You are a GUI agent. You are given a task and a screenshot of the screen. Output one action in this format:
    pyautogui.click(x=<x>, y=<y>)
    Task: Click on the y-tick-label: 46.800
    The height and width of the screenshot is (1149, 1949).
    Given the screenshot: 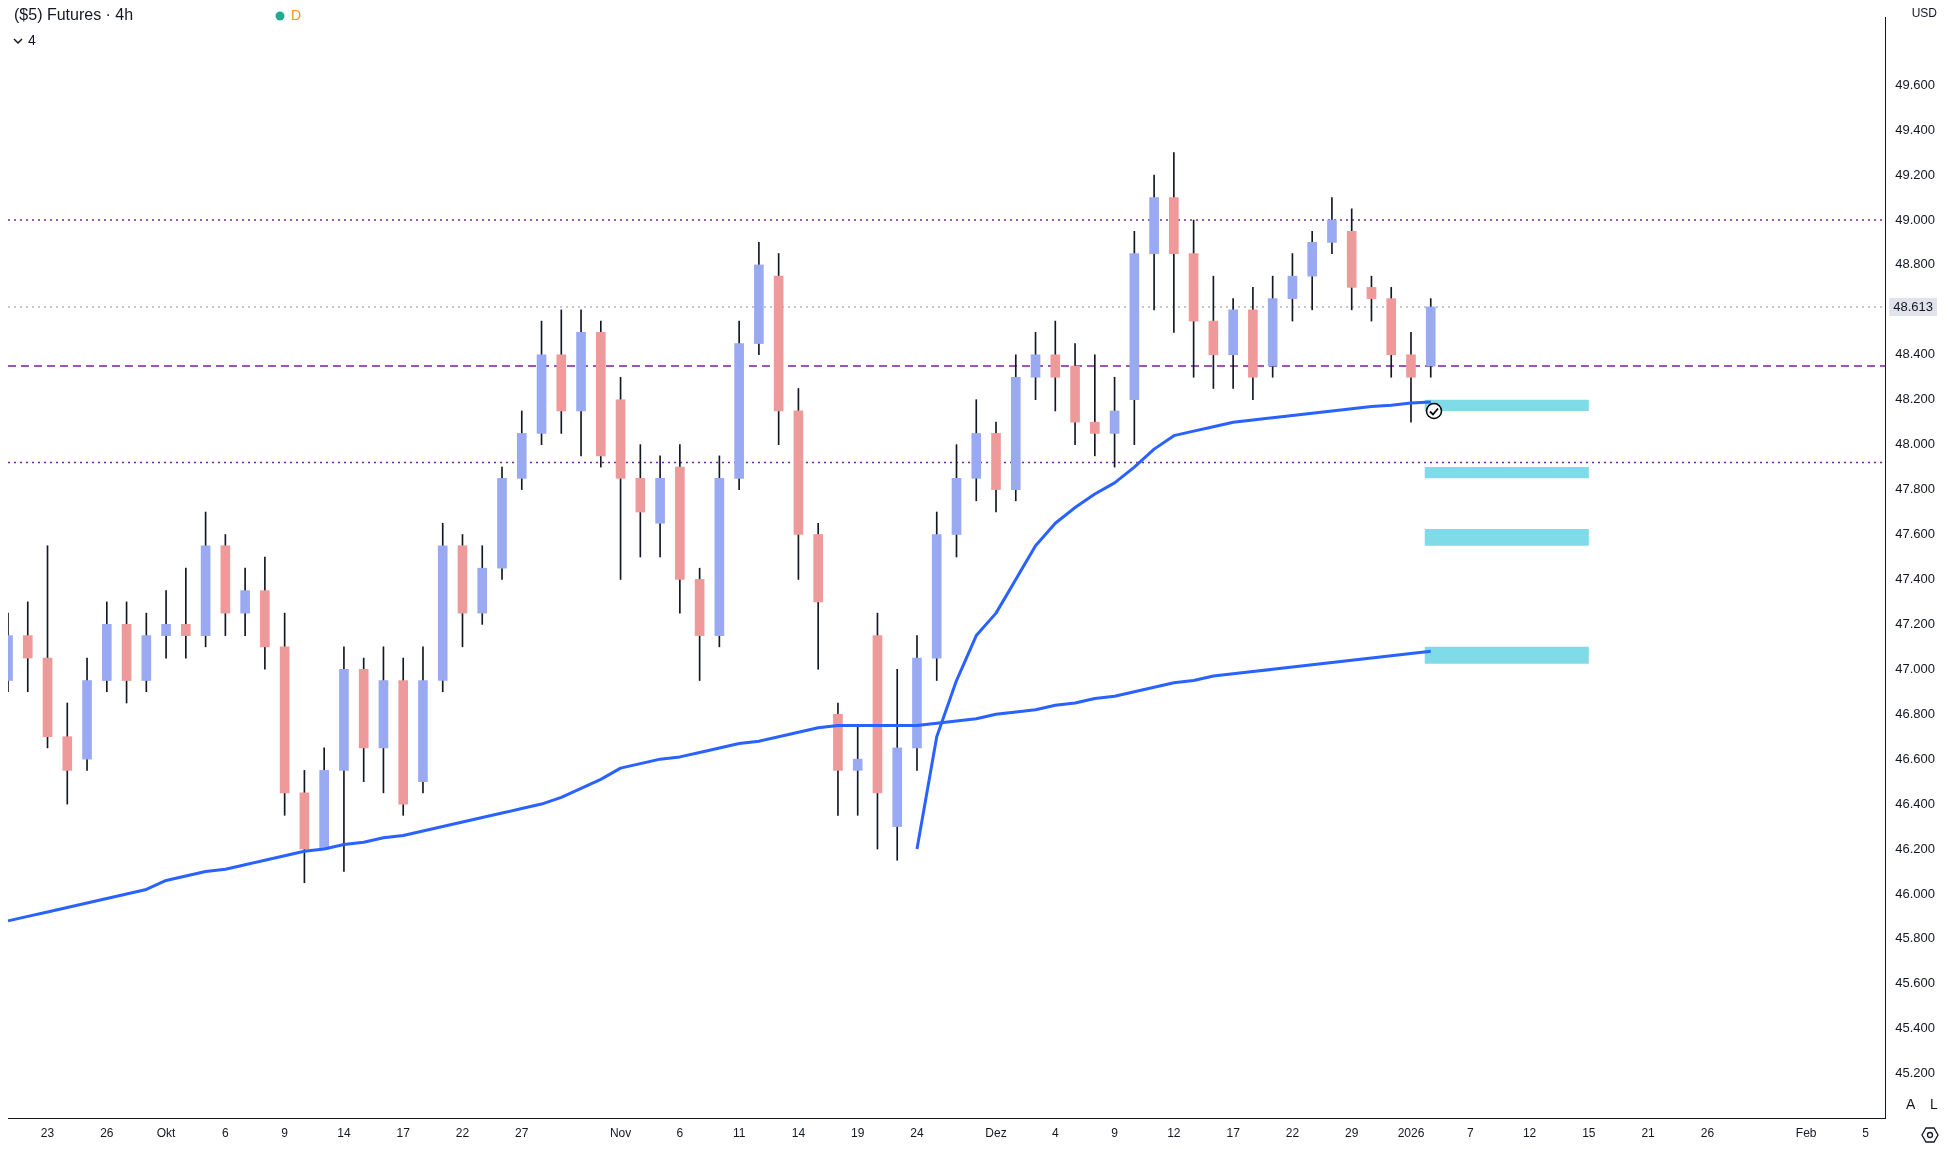 What is the action you would take?
    pyautogui.click(x=1915, y=713)
    